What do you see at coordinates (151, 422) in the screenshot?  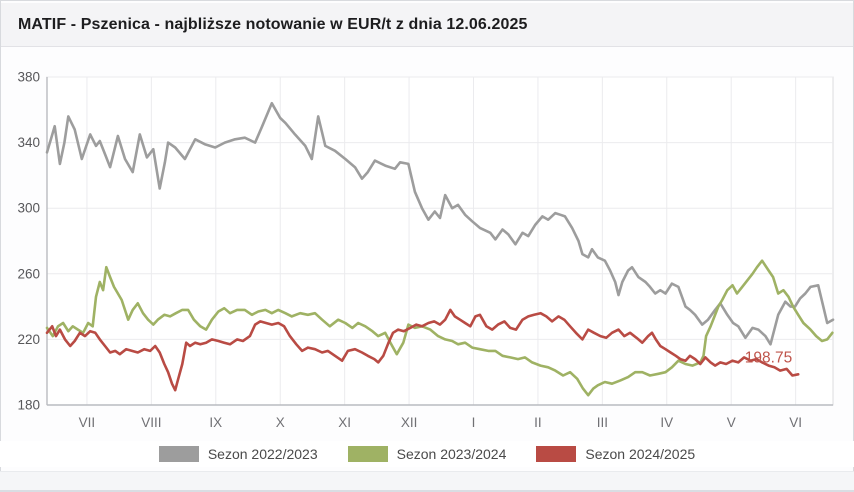 I see `x-tick-label: VIII` at bounding box center [151, 422].